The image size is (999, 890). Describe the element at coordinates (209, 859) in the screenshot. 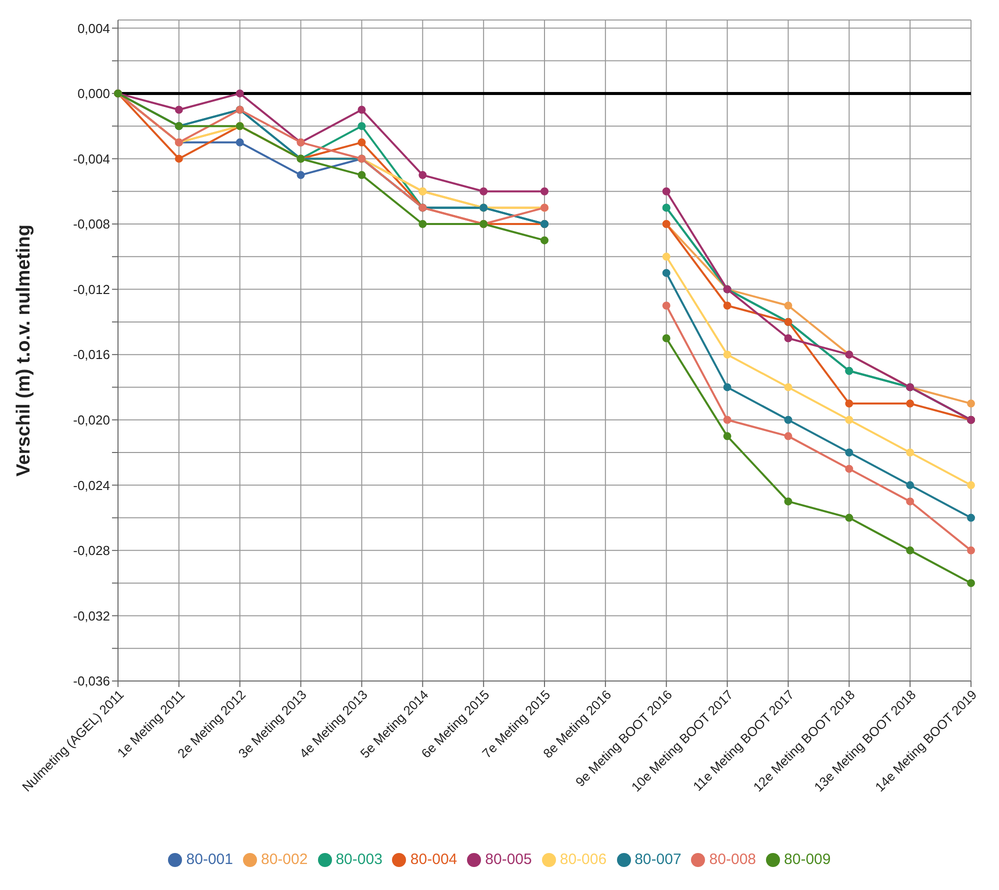

I see `legend-label: 80-001` at that location.